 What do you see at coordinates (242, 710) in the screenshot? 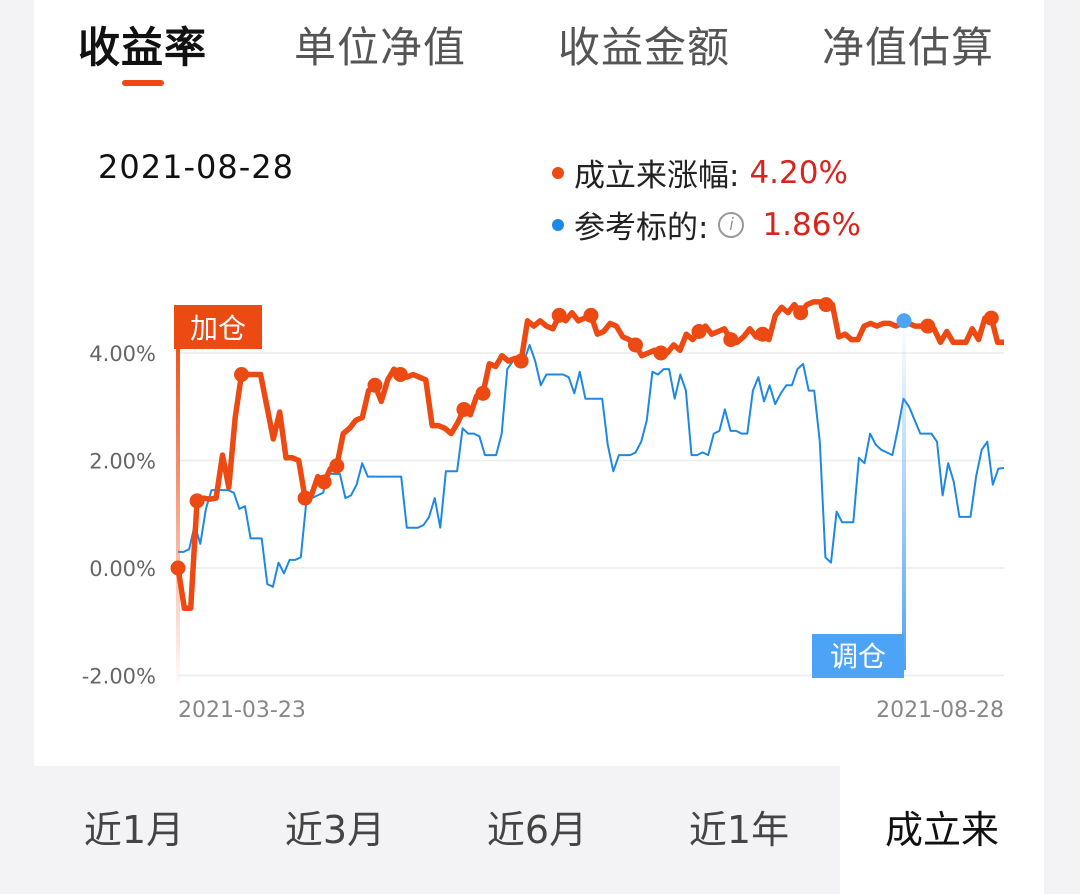
I see `x-tick-label: 2021-03-23` at bounding box center [242, 710].